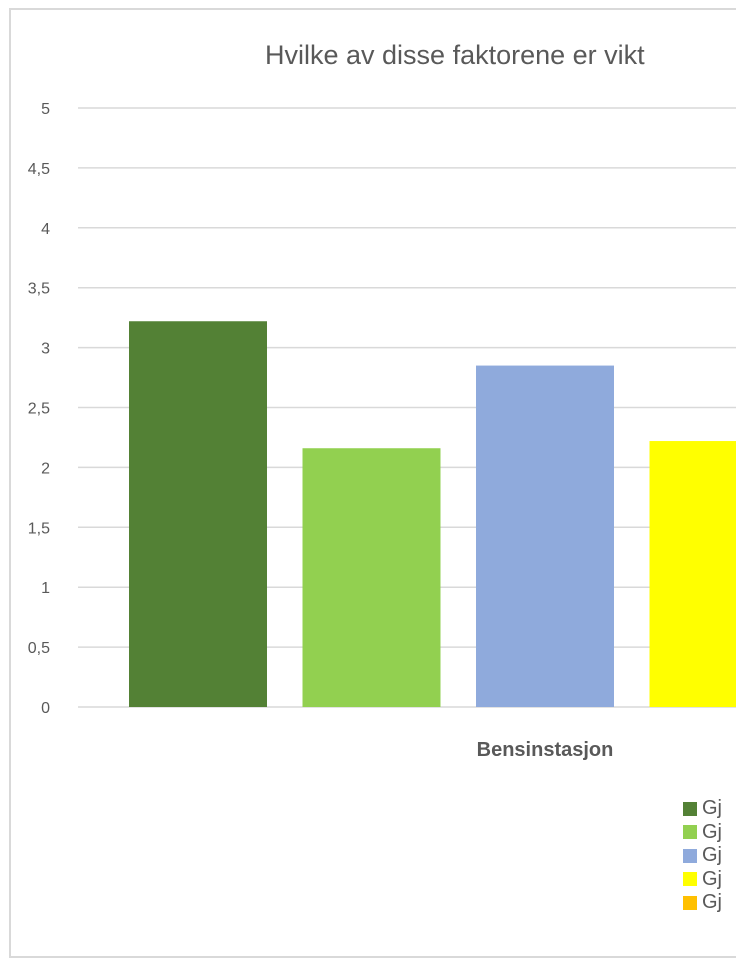  I want to click on y-tick-label: 4, so click(45, 229).